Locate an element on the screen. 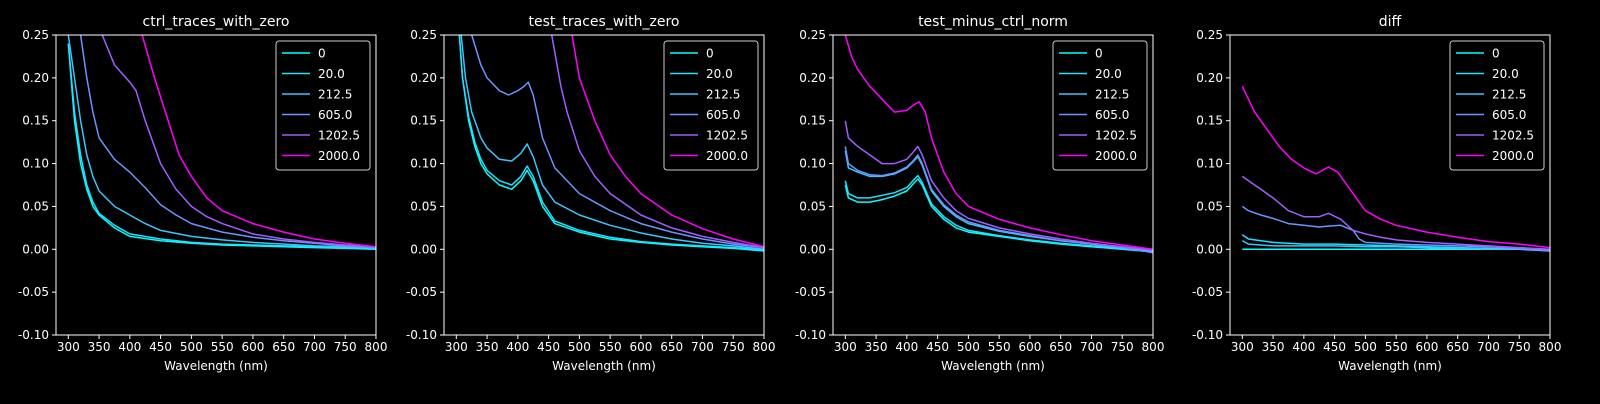 Image resolution: width=1600 pixels, height=404 pixels. chart-title: diff is located at coordinates (1390, 22).